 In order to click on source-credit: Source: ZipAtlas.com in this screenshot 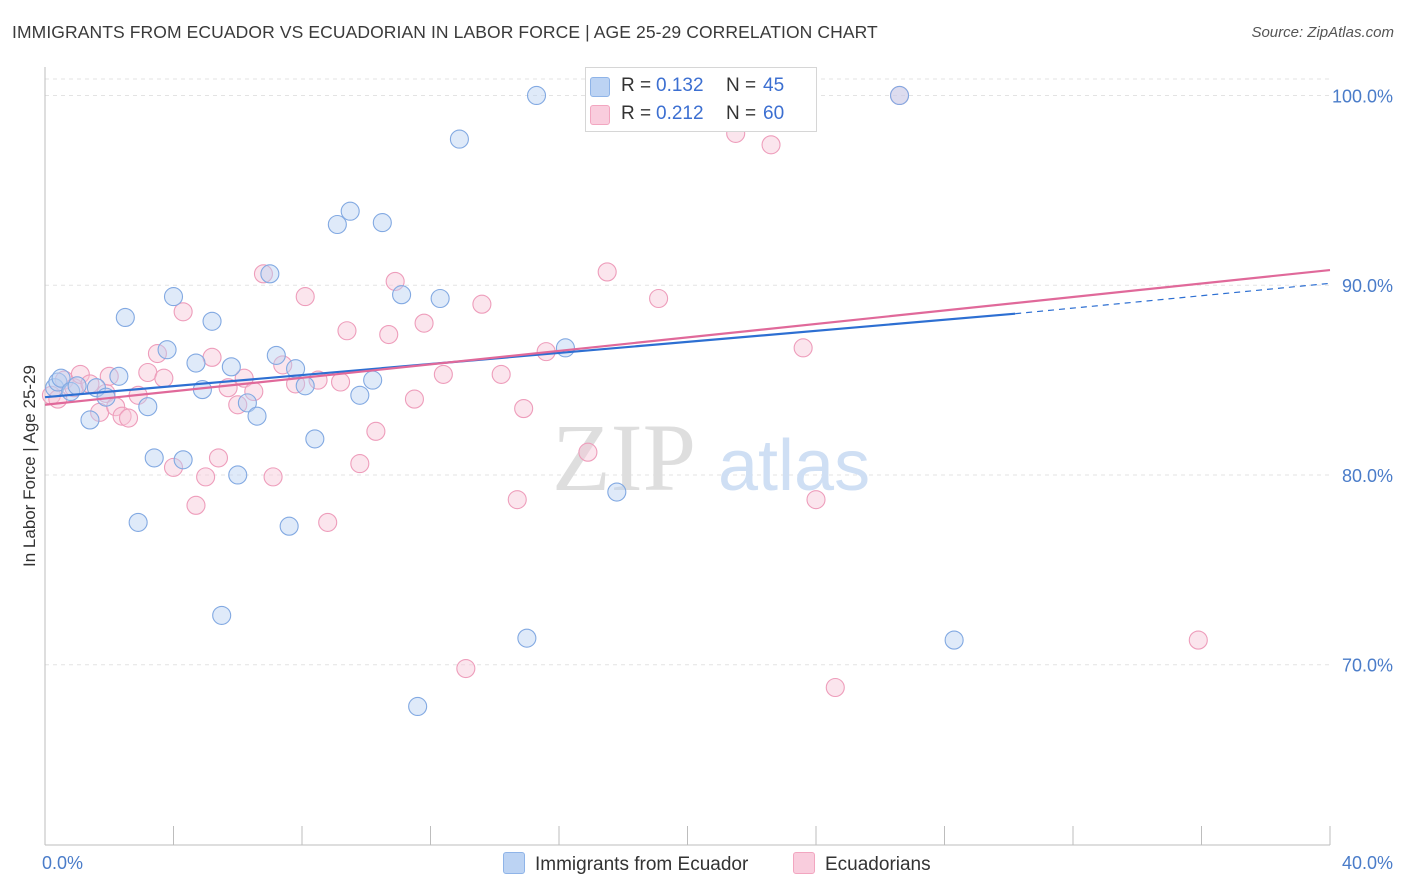, I will do `click(1322, 32)`.